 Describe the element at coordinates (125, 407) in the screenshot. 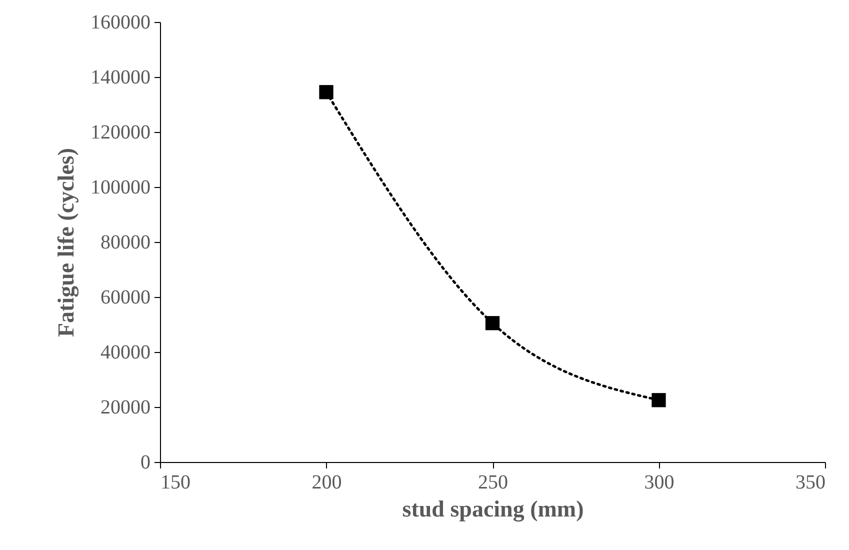

I see `y-tick-label: 20000` at that location.